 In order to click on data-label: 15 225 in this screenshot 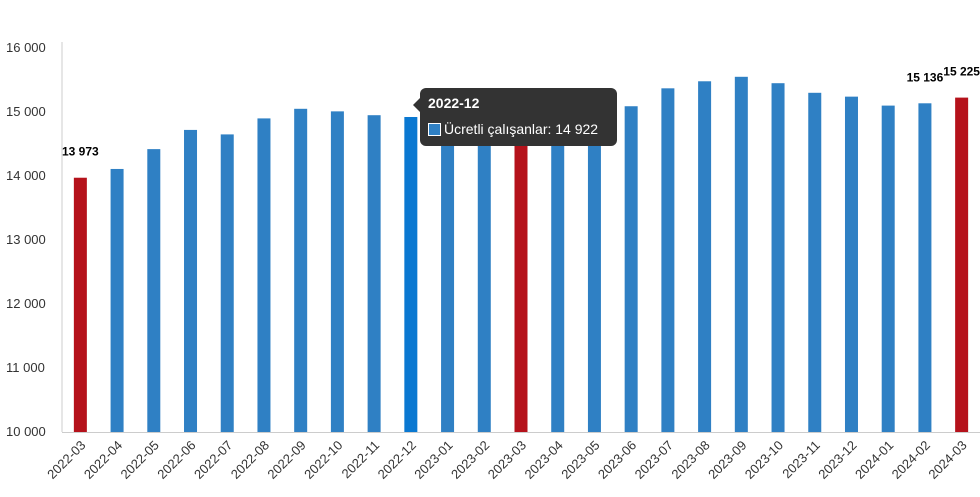, I will do `click(961, 72)`.